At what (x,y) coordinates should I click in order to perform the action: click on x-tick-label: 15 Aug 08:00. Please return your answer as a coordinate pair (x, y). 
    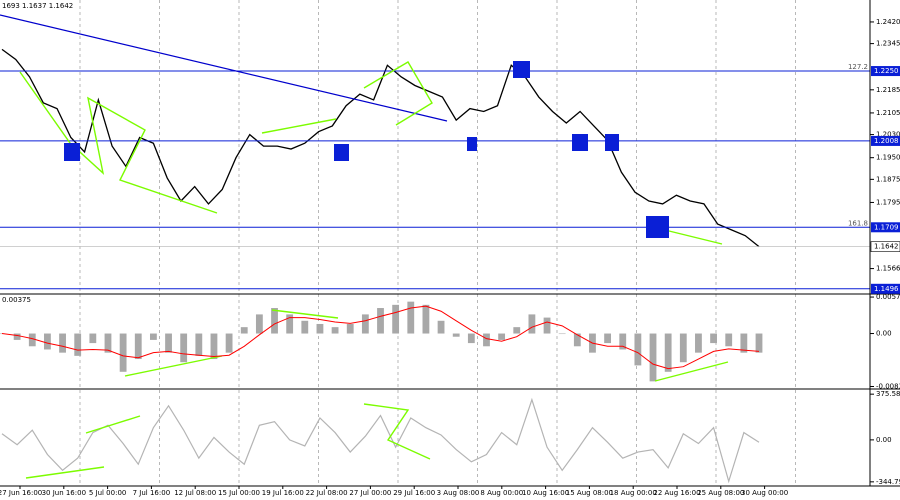
    Looking at the image, I should click on (589, 493).